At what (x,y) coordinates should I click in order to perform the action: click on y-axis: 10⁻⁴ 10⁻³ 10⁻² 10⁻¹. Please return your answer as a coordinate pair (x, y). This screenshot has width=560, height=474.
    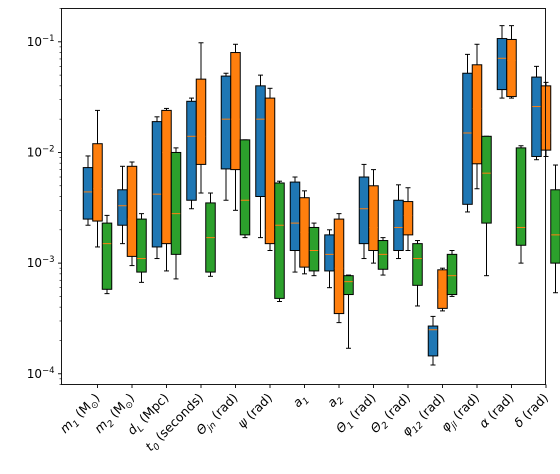
    Looking at the image, I should click on (44, 196).